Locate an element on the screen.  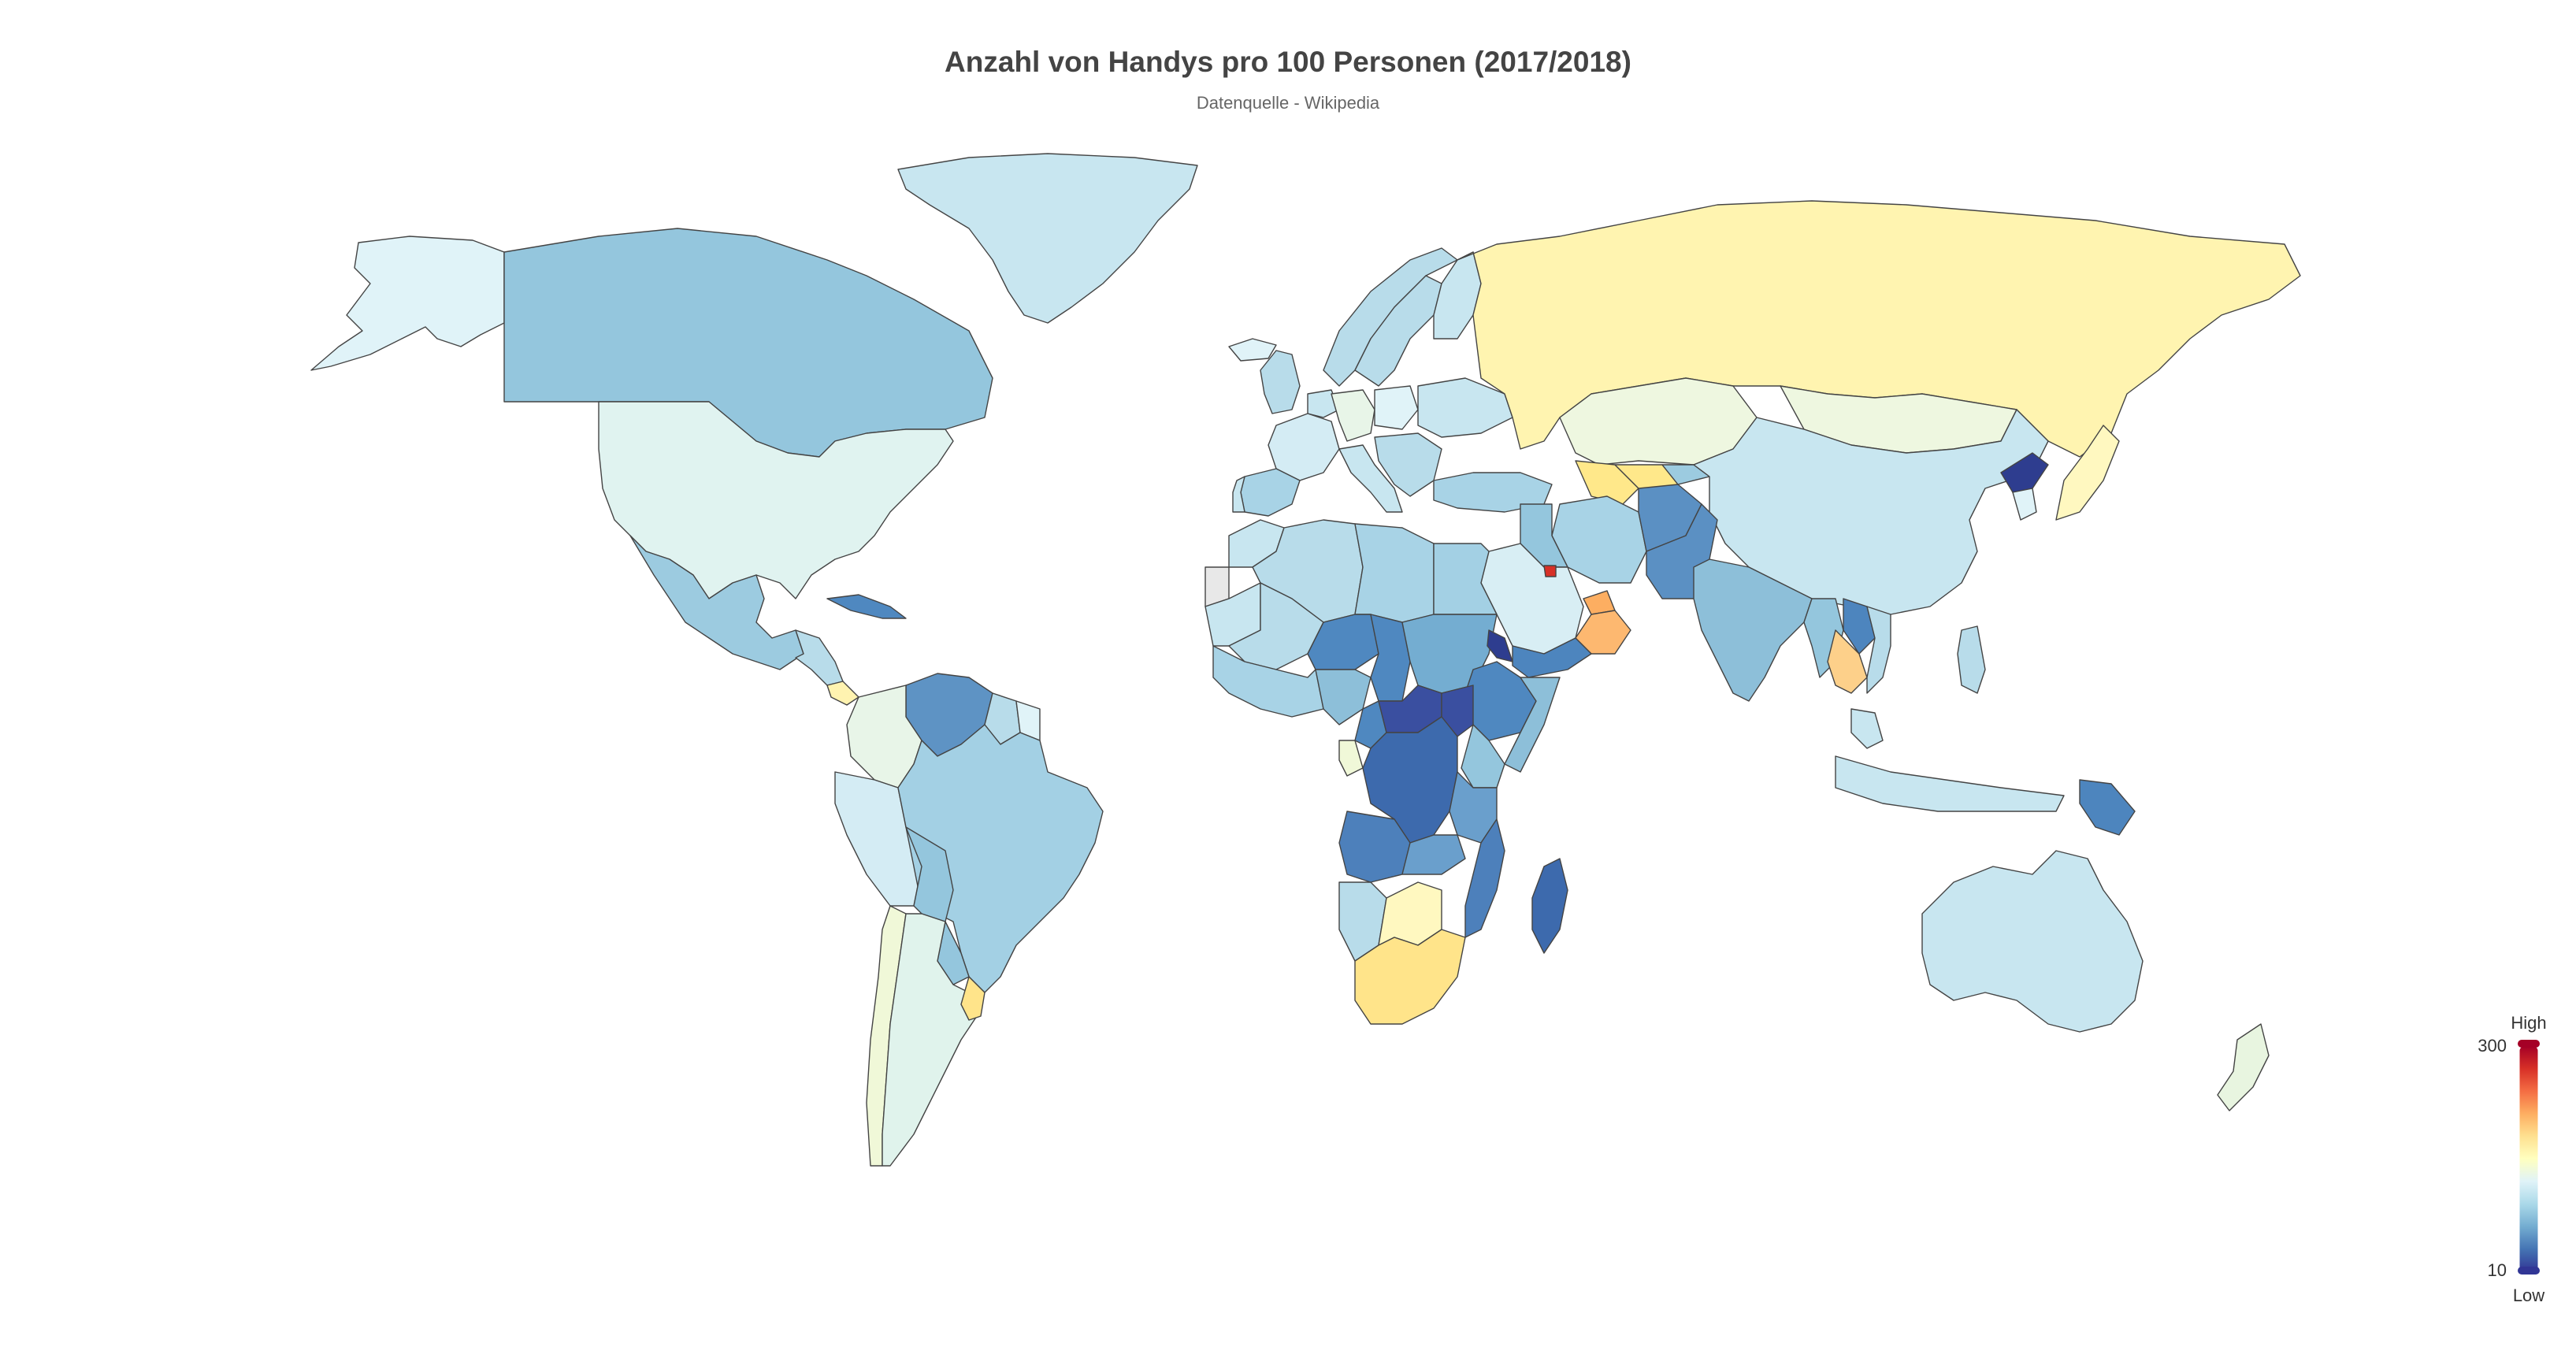
region-central-america is located at coordinates (819, 657).